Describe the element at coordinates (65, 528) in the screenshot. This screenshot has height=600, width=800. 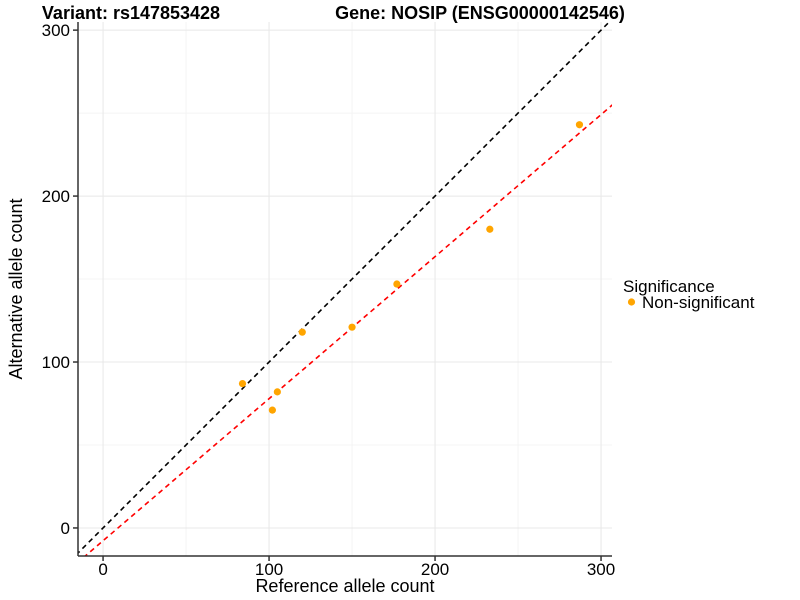
I see `y-tick-label: 0` at that location.